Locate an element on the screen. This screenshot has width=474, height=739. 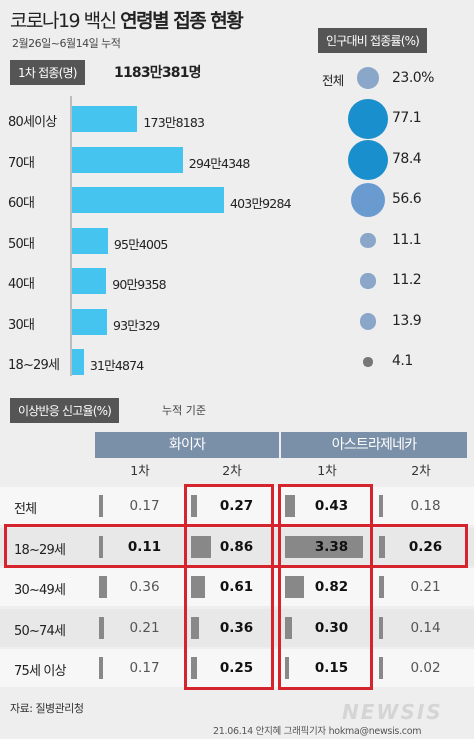
bar-value-label: 173만8183 is located at coordinates (174, 122).